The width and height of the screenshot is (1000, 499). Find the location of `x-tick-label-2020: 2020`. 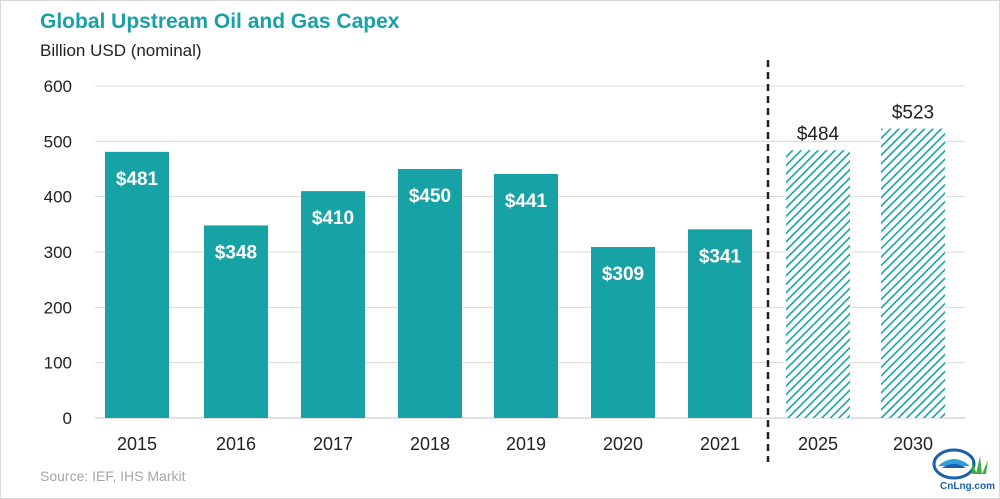

x-tick-label-2020: 2020 is located at coordinates (623, 444).